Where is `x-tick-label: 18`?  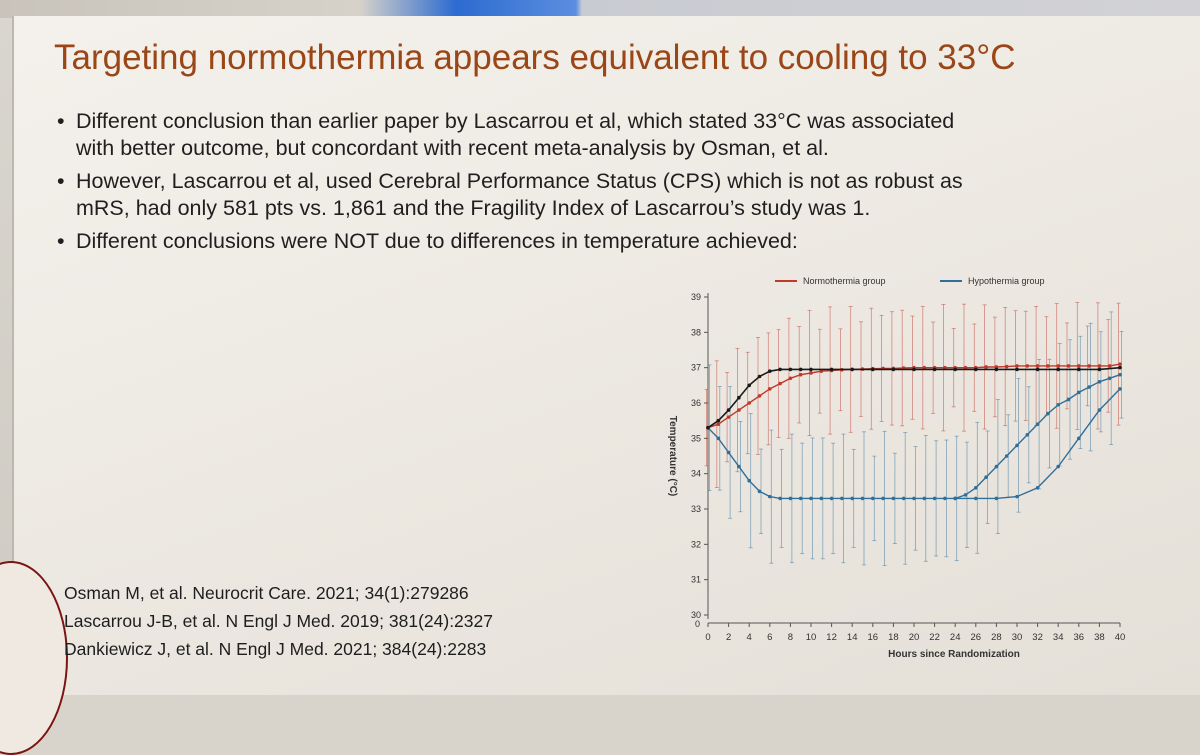
x-tick-label: 18 is located at coordinates (893, 637).